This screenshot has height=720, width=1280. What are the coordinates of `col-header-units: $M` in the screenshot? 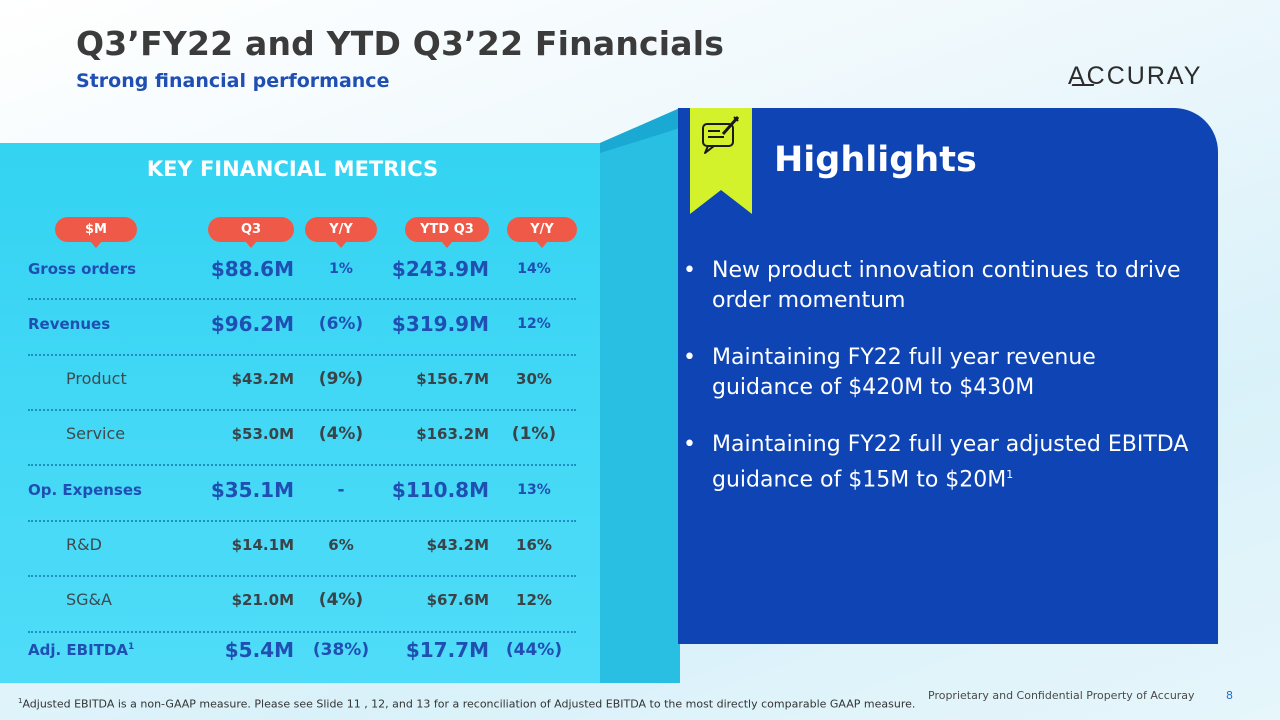 It's located at (96, 232).